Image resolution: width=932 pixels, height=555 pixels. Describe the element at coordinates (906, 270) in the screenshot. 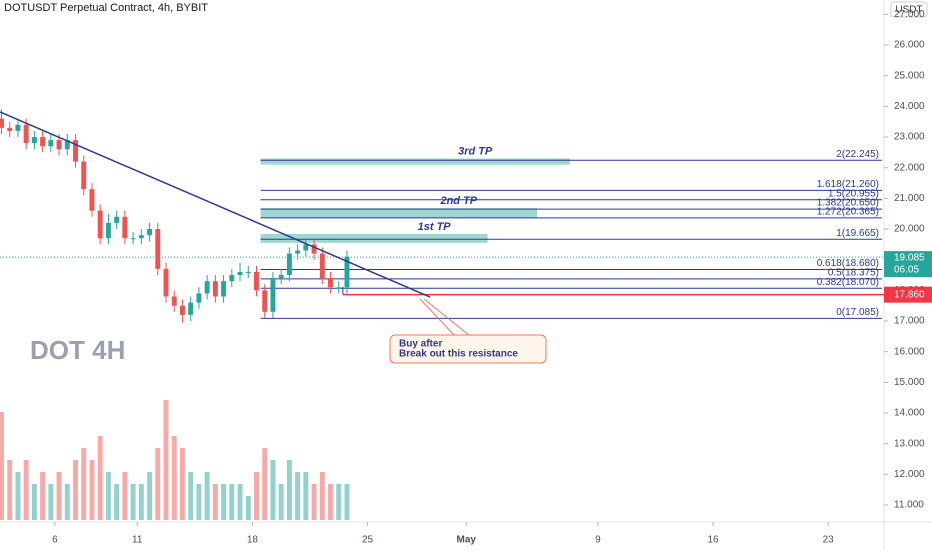

I see `countdown-label: 06:05` at that location.